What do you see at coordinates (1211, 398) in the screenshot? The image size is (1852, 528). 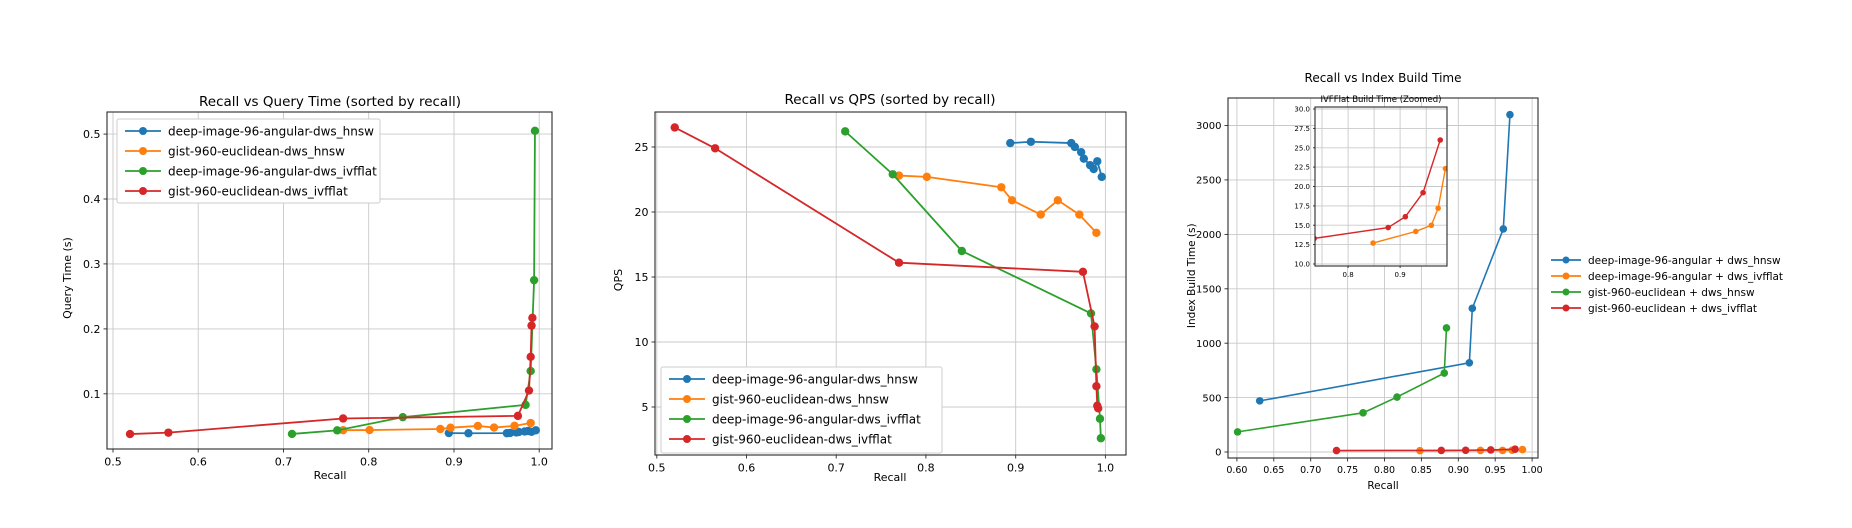 I see `y-tick-label: 500` at bounding box center [1211, 398].